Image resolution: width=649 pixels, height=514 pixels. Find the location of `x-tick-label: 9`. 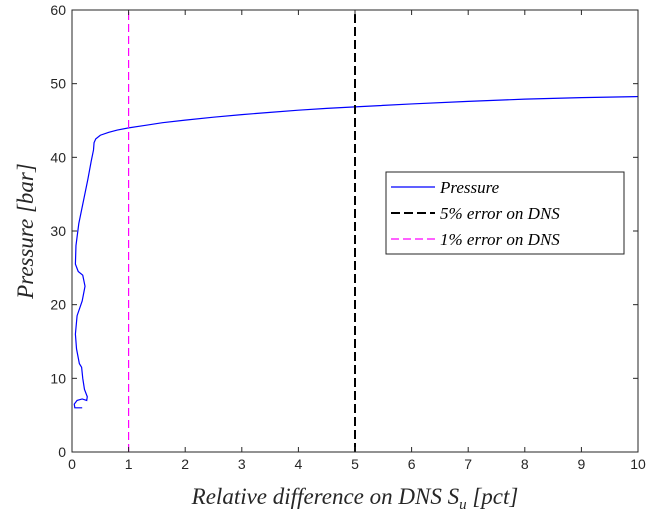

x-tick-label: 9 is located at coordinates (582, 464).